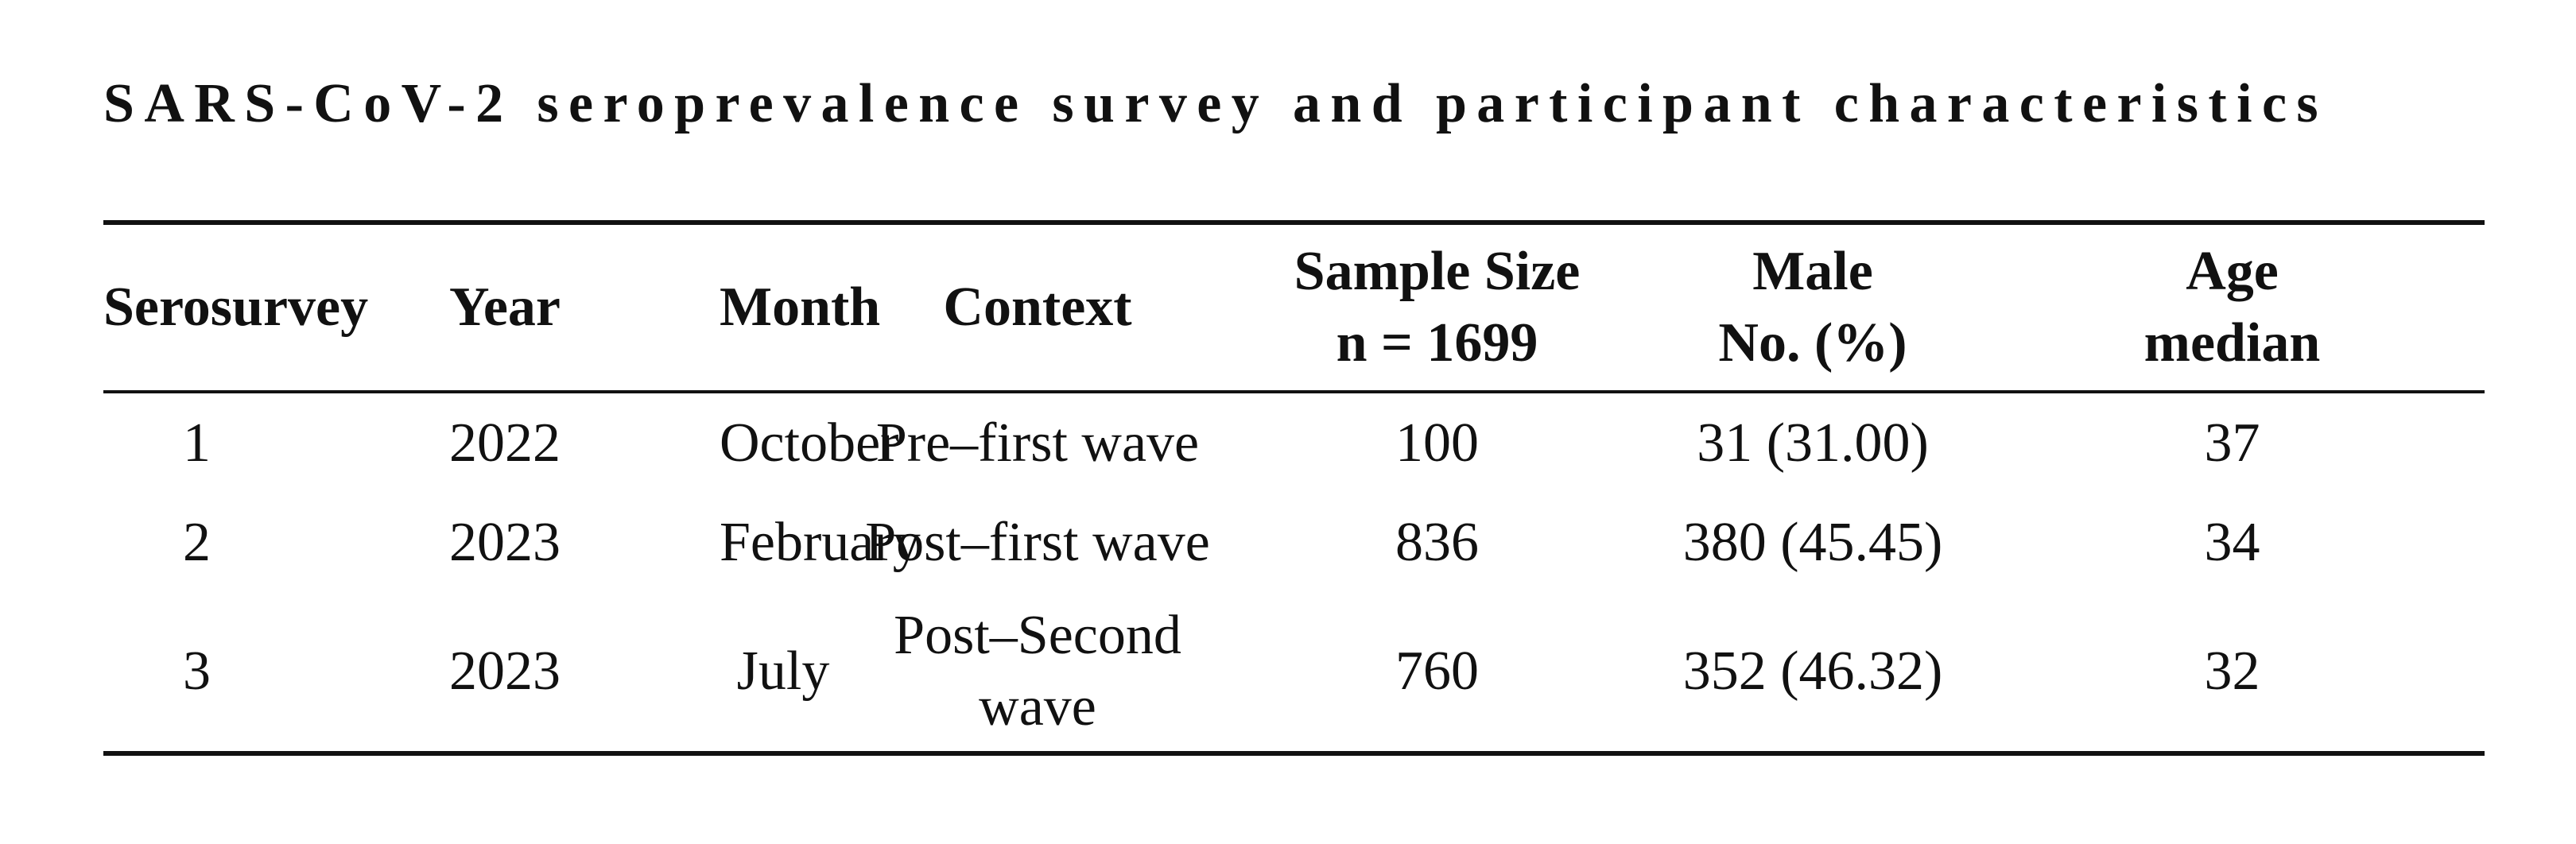 This screenshot has width=2576, height=844. Describe the element at coordinates (1038, 443) in the screenshot. I see `cell-context: Pre–first wave` at that location.